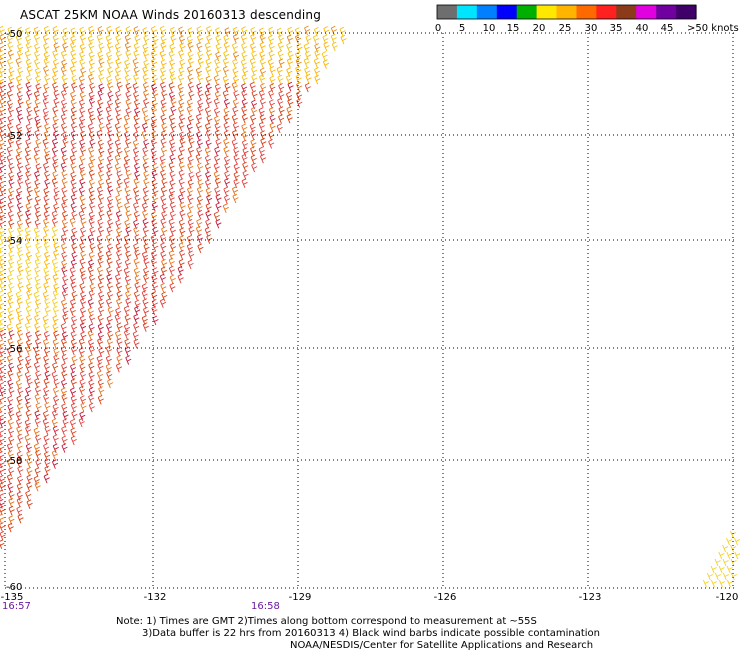 The width and height of the screenshot is (740, 652). I want to click on color-scale-swatch, so click(567, 12).